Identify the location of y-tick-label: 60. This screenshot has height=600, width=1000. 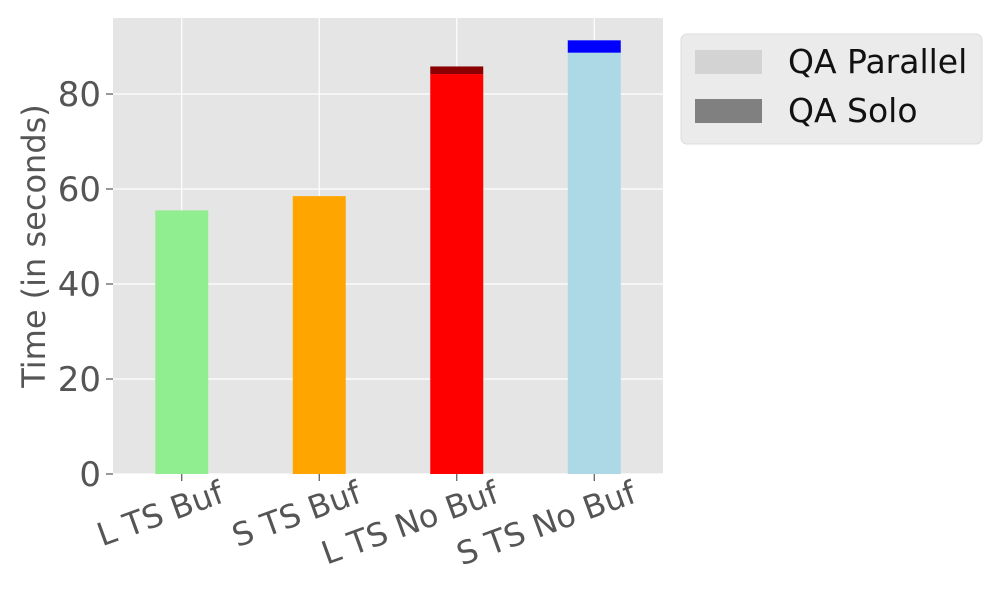
(79, 190).